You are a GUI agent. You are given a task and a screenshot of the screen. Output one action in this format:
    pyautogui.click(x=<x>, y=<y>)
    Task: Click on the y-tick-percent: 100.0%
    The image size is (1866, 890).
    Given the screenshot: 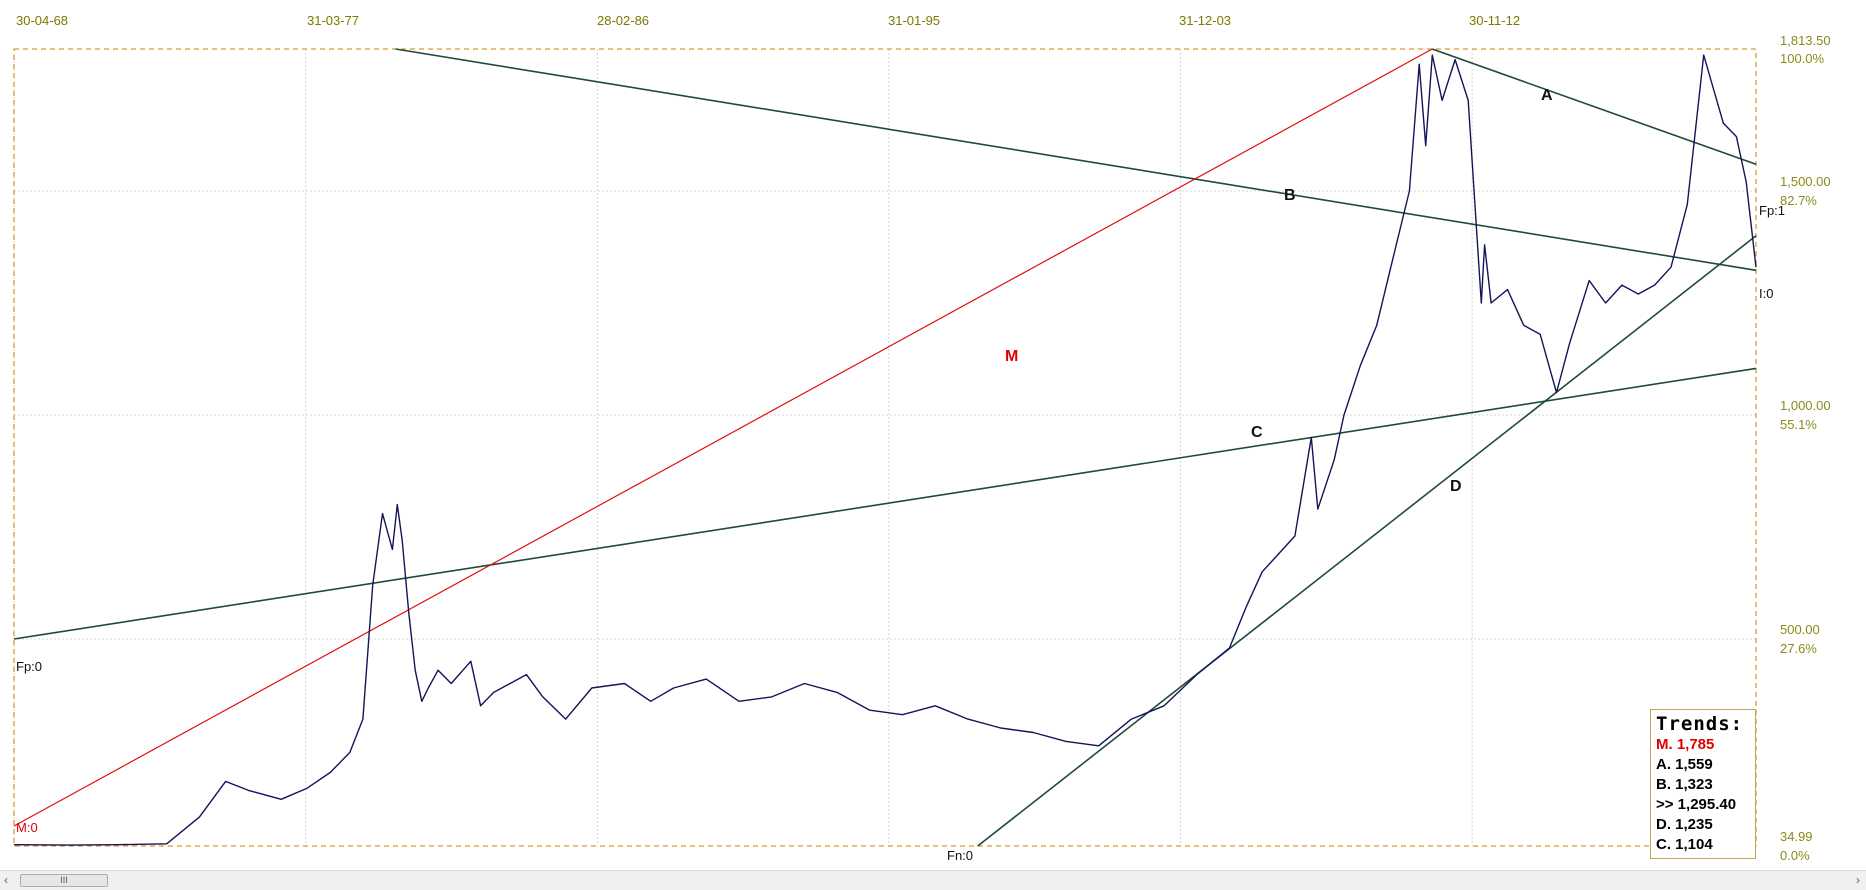 What is the action you would take?
    pyautogui.click(x=1802, y=58)
    